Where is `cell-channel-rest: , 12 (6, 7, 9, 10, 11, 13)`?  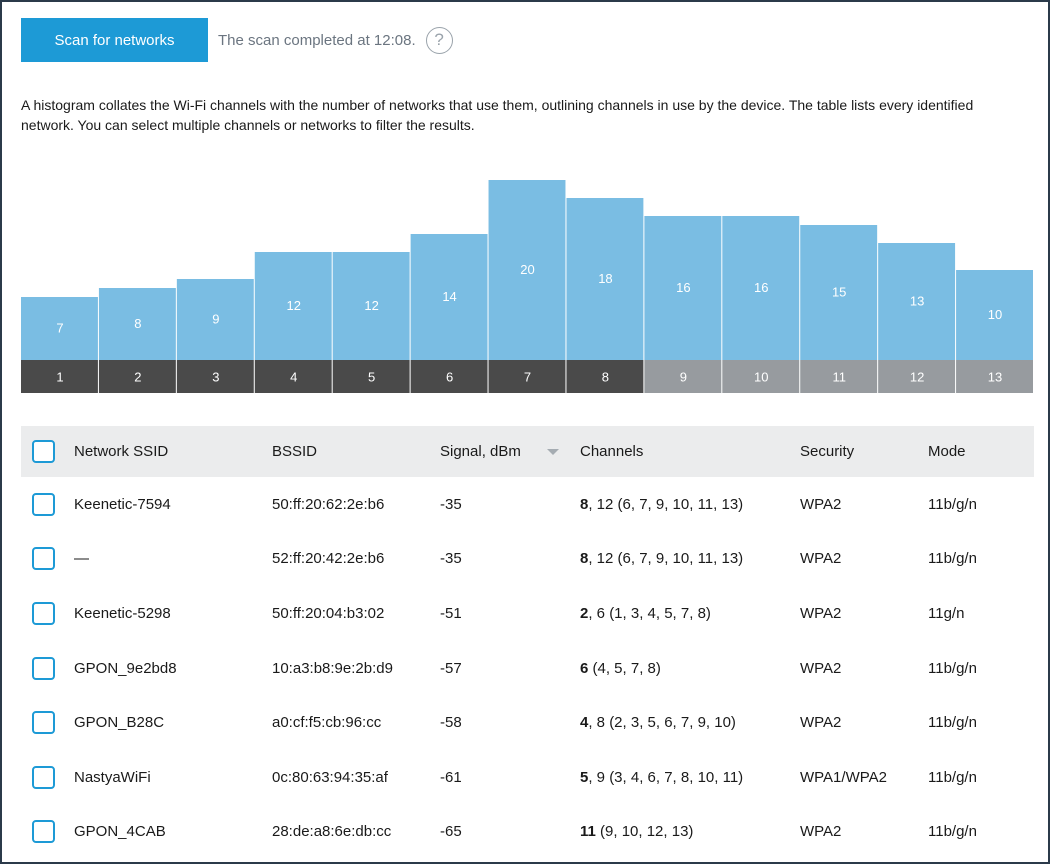
cell-channel-rest: , 12 (6, 7, 9, 10, 11, 13) is located at coordinates (666, 559).